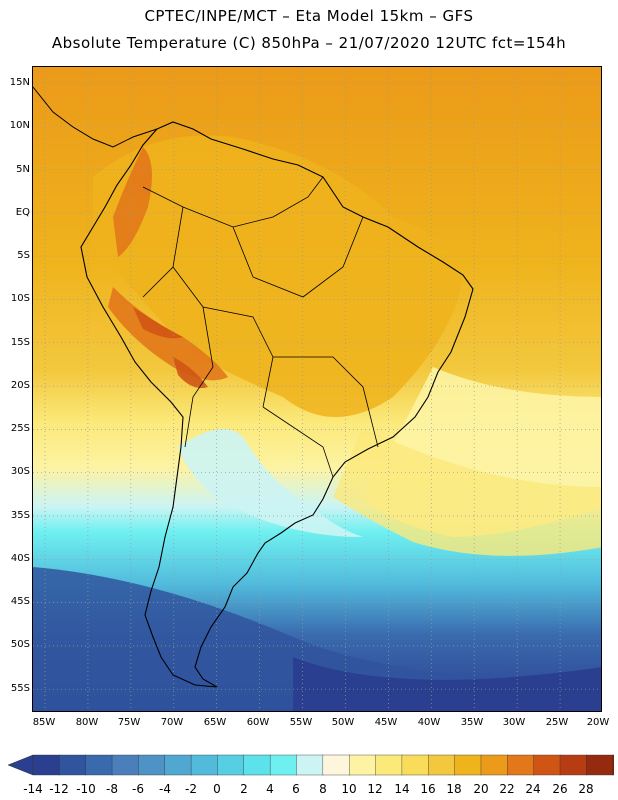  I want to click on country-borders, so click(260, 327).